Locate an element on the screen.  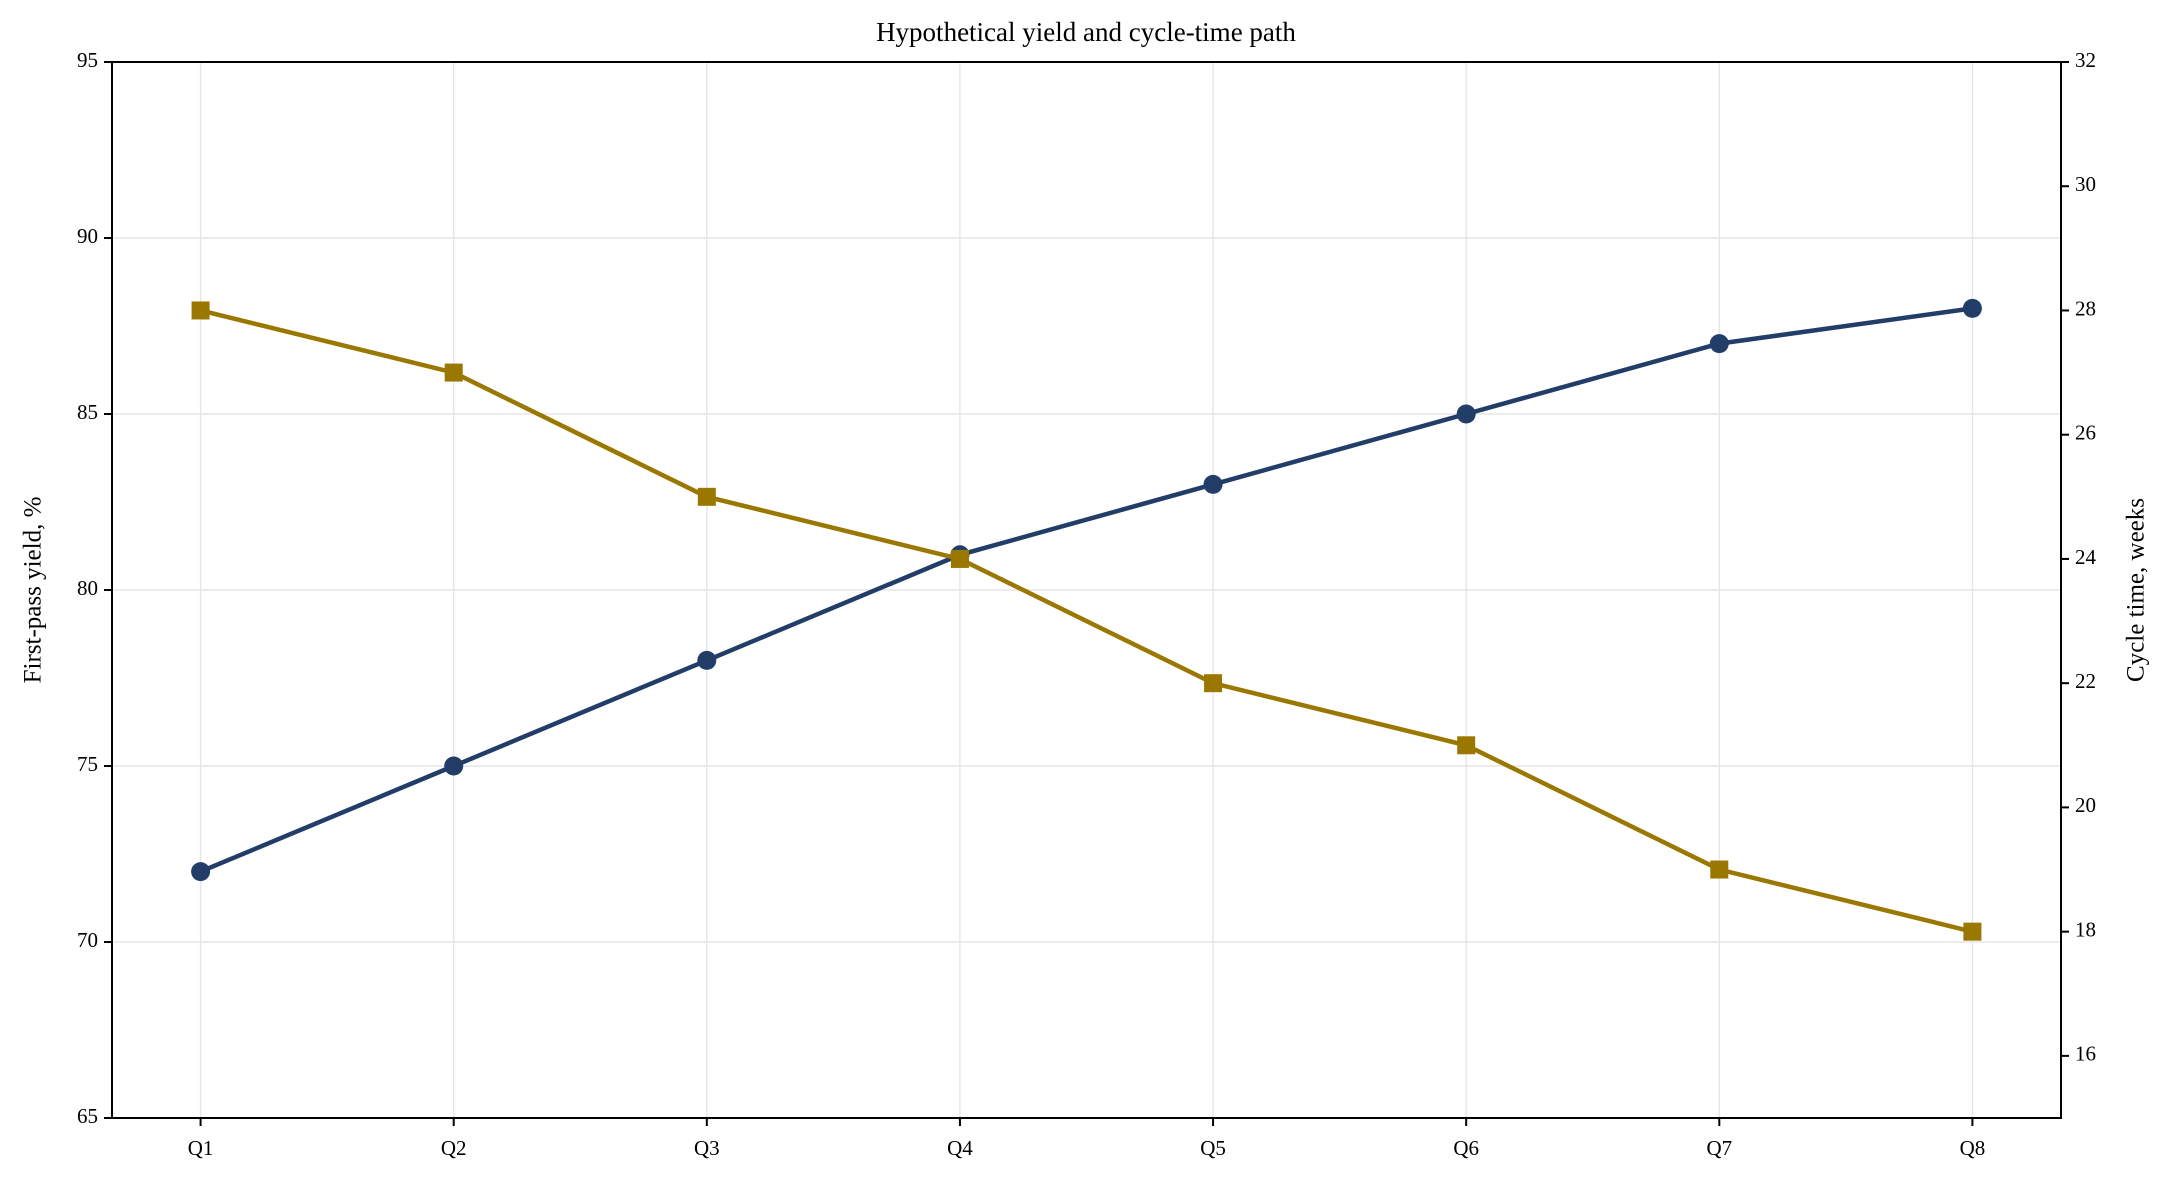
y-tick-label: 85 is located at coordinates (87, 412).